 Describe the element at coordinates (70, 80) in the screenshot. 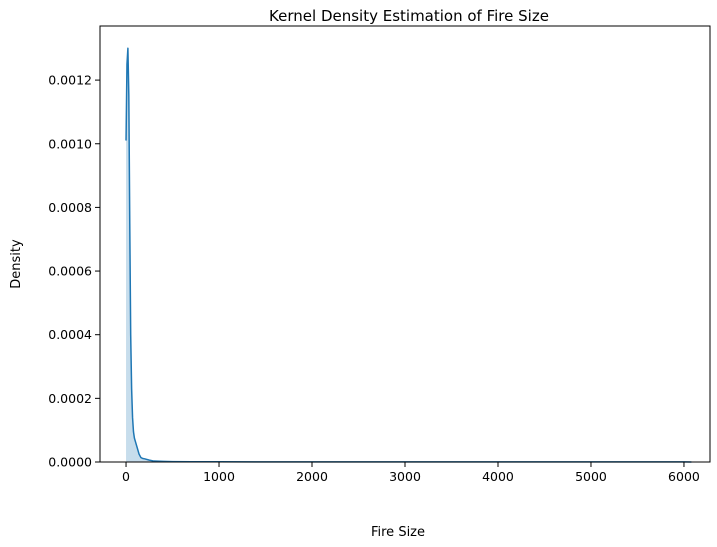

I see `y-tick-label: 0.0012` at that location.